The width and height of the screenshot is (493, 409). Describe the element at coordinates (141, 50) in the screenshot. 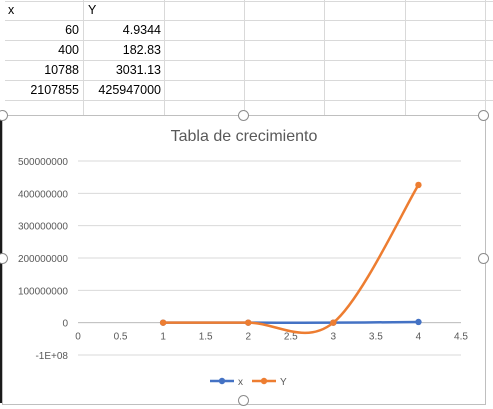

I see `cell-y-row2: 182.83` at that location.